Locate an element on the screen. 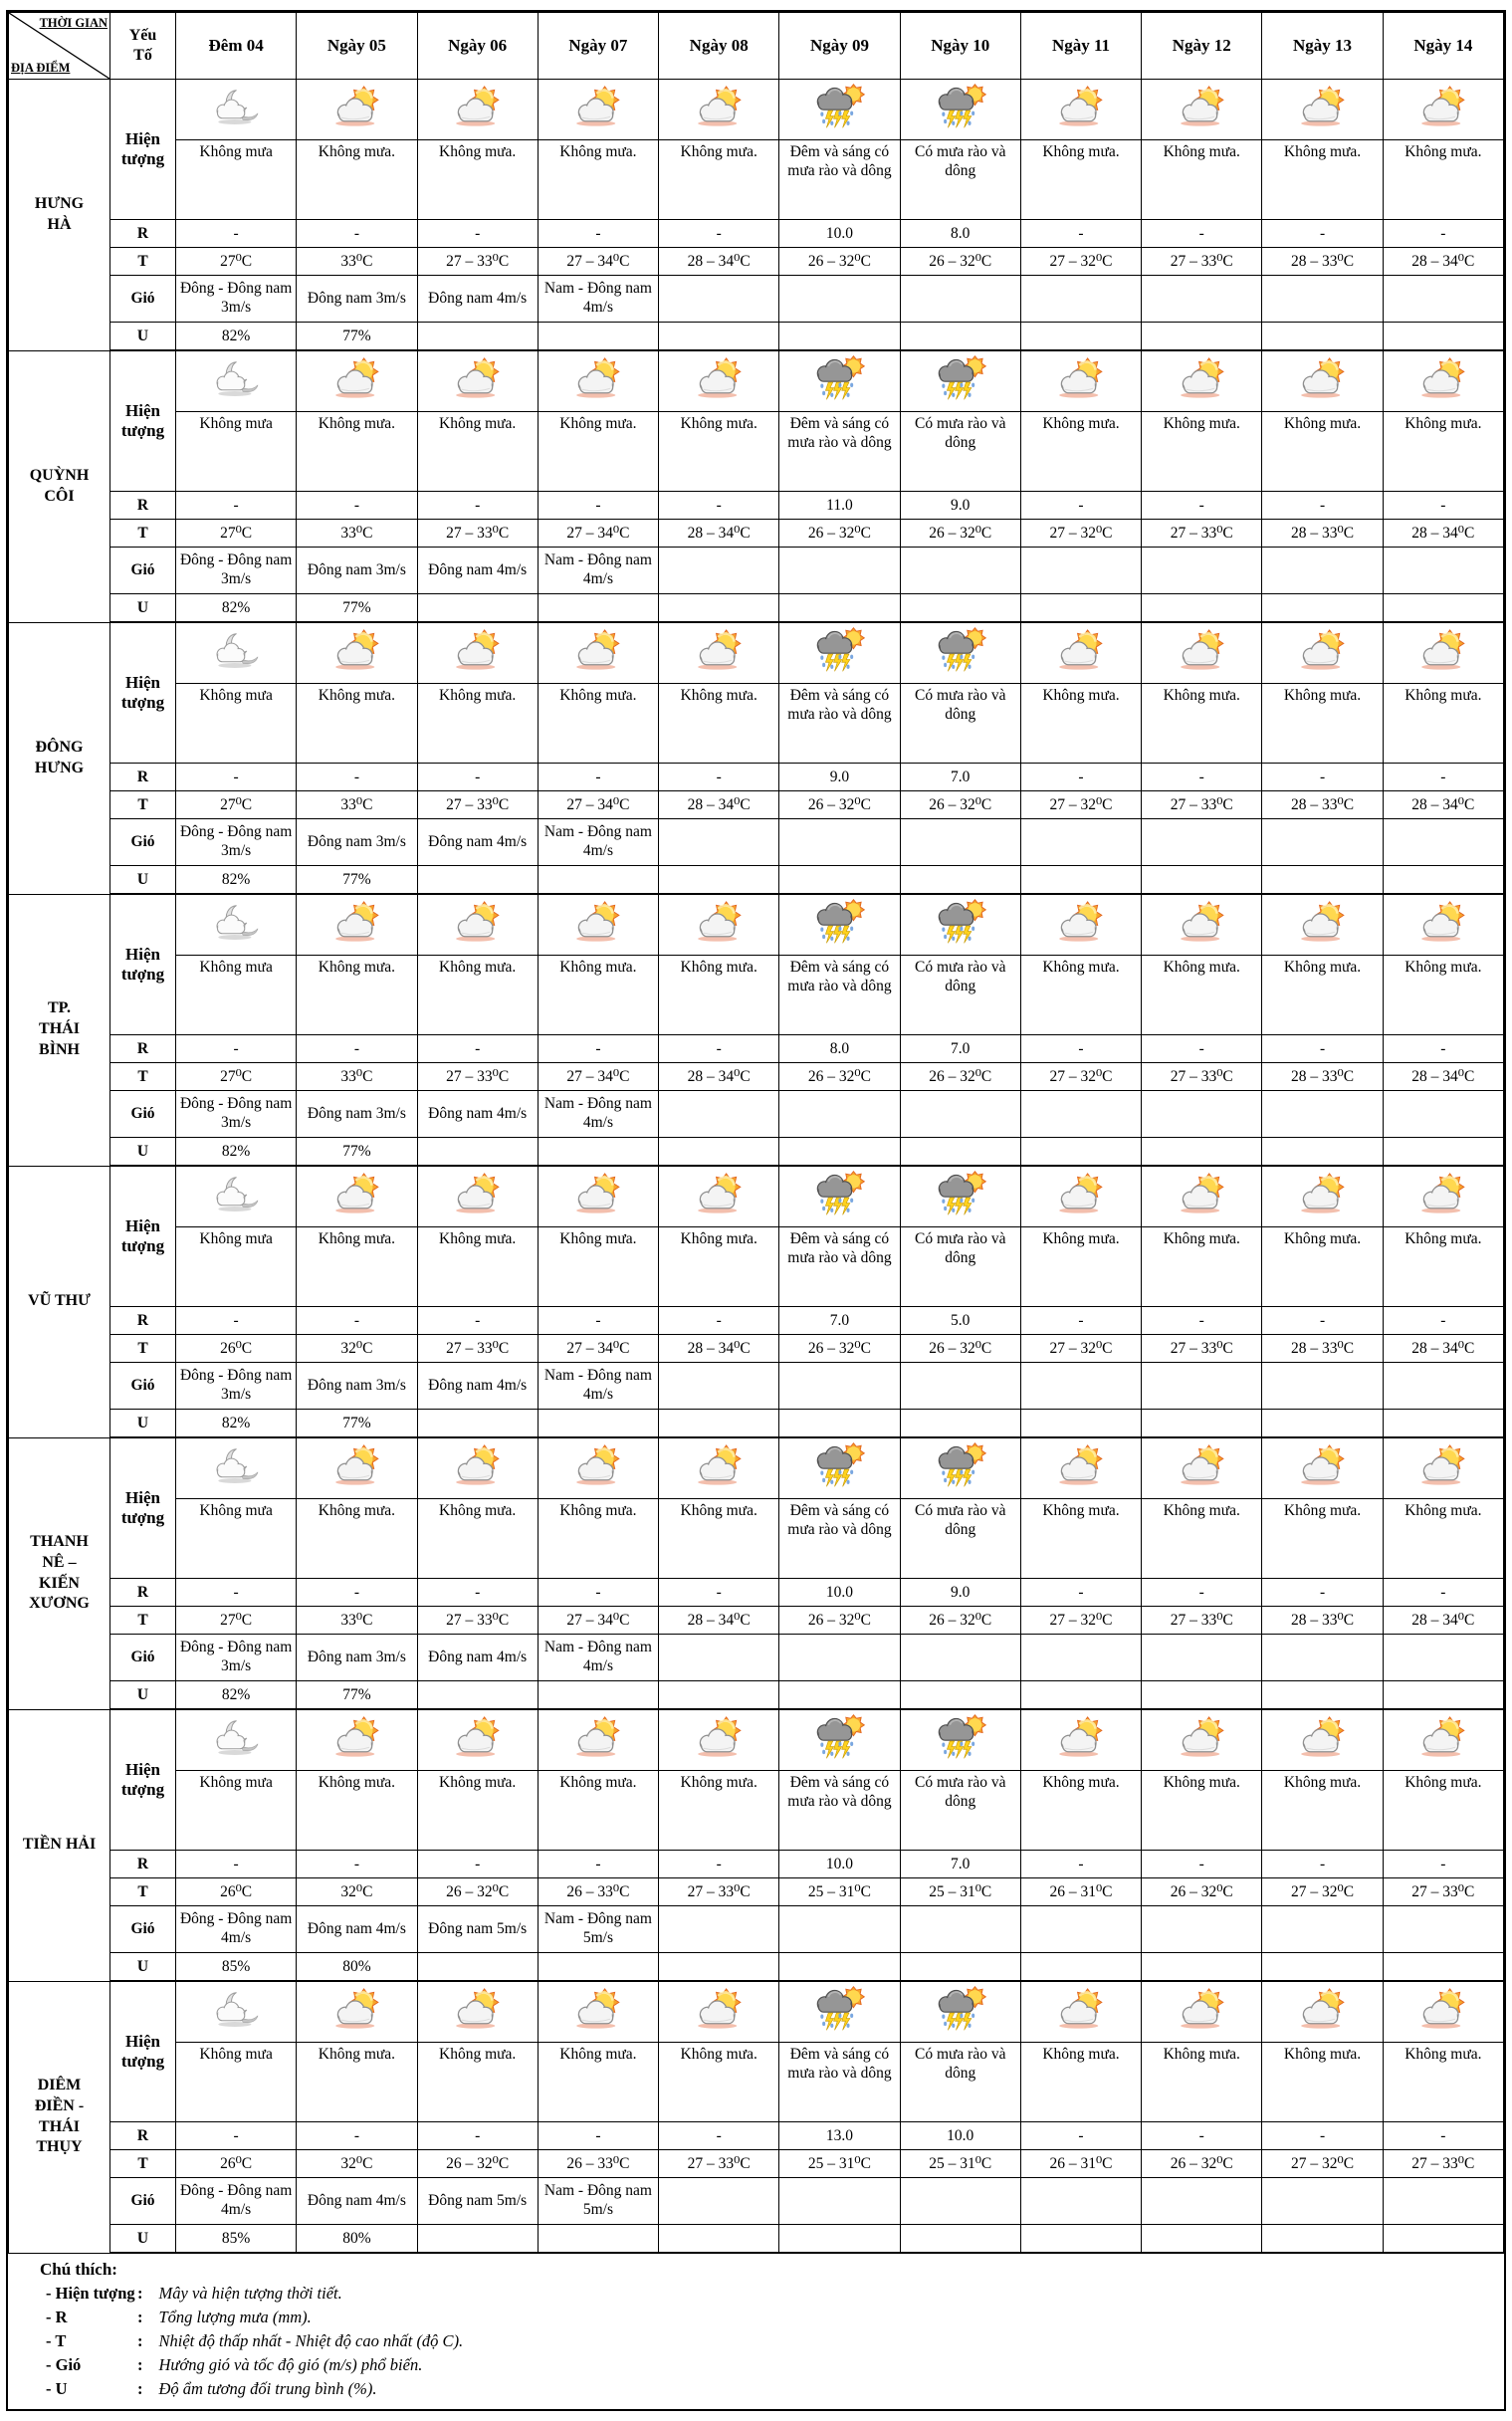 The height and width of the screenshot is (2421, 1512). row-label-phenomenon: Hiện tượng is located at coordinates (142, 692).